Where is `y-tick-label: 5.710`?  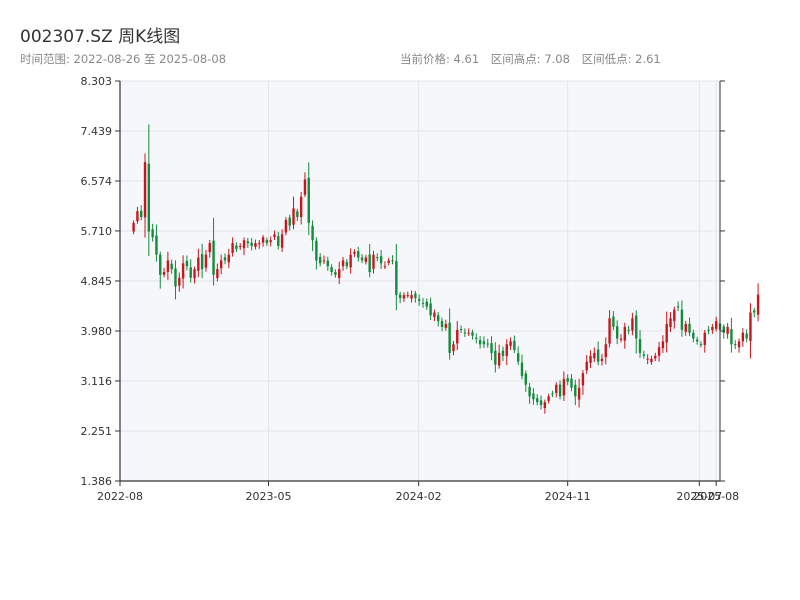 y-tick-label: 5.710 is located at coordinates (97, 231).